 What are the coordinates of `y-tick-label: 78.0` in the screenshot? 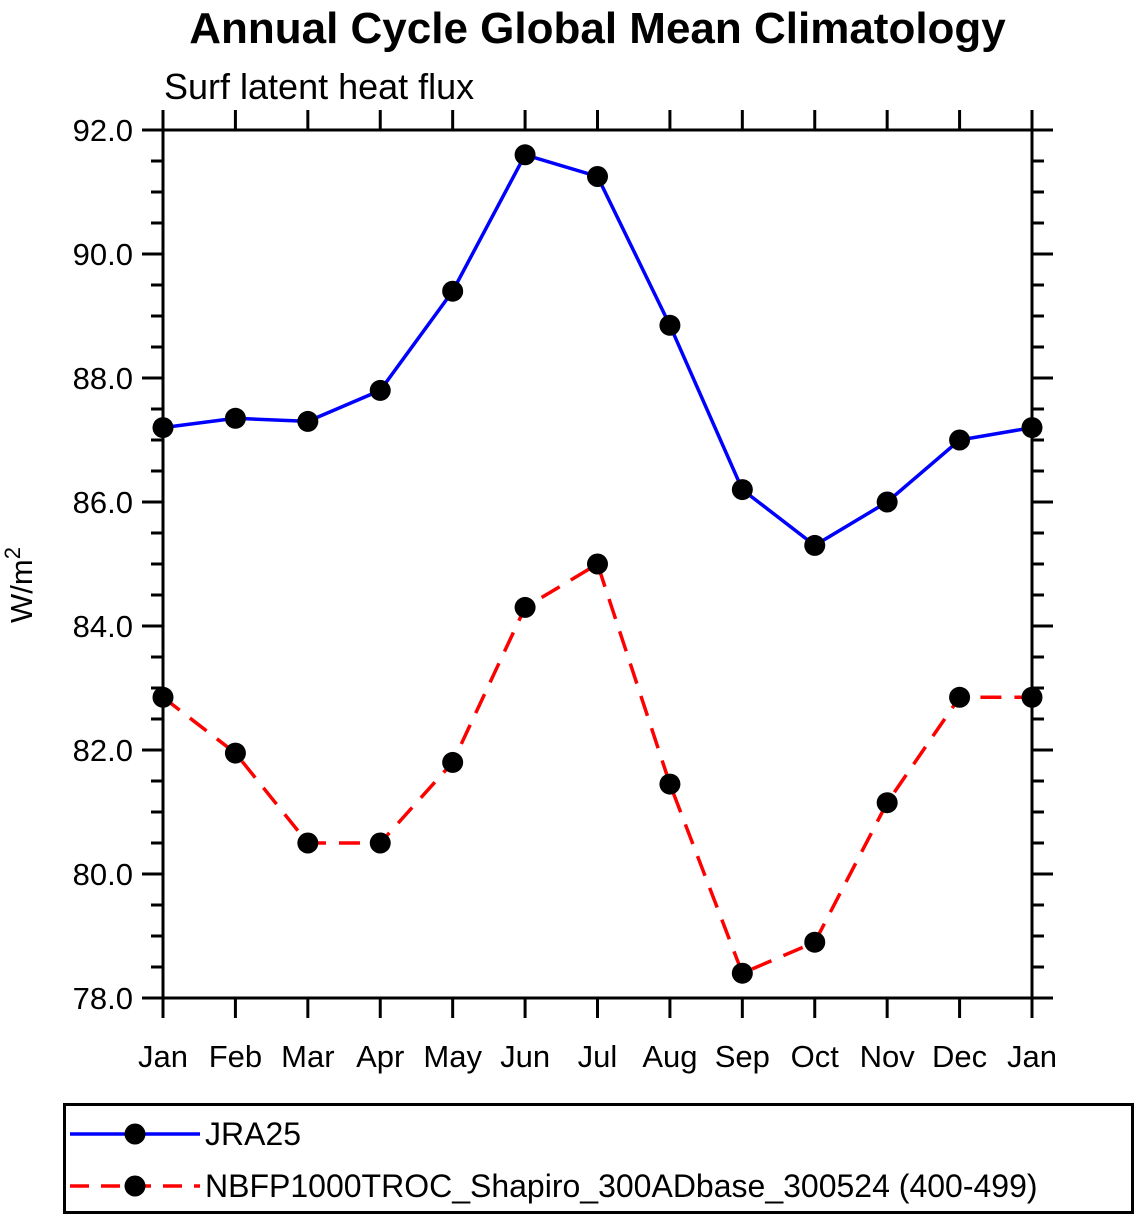 It's located at (103, 998).